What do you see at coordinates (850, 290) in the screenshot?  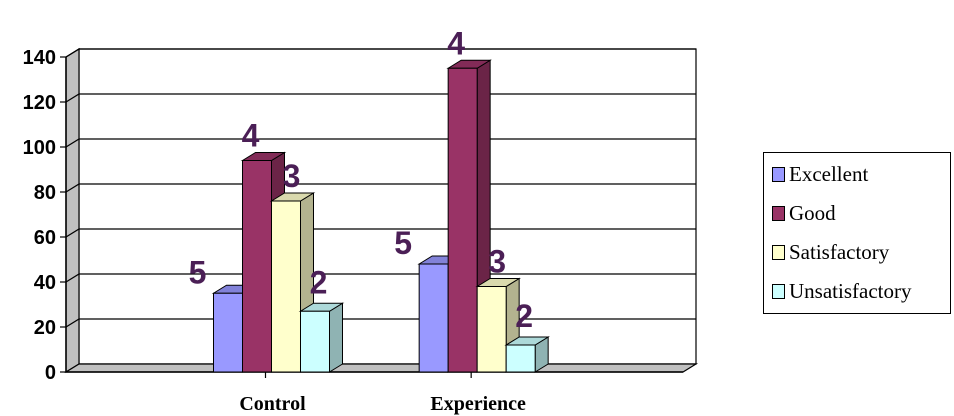 I see `legend-label: Unsatisfactory` at bounding box center [850, 290].